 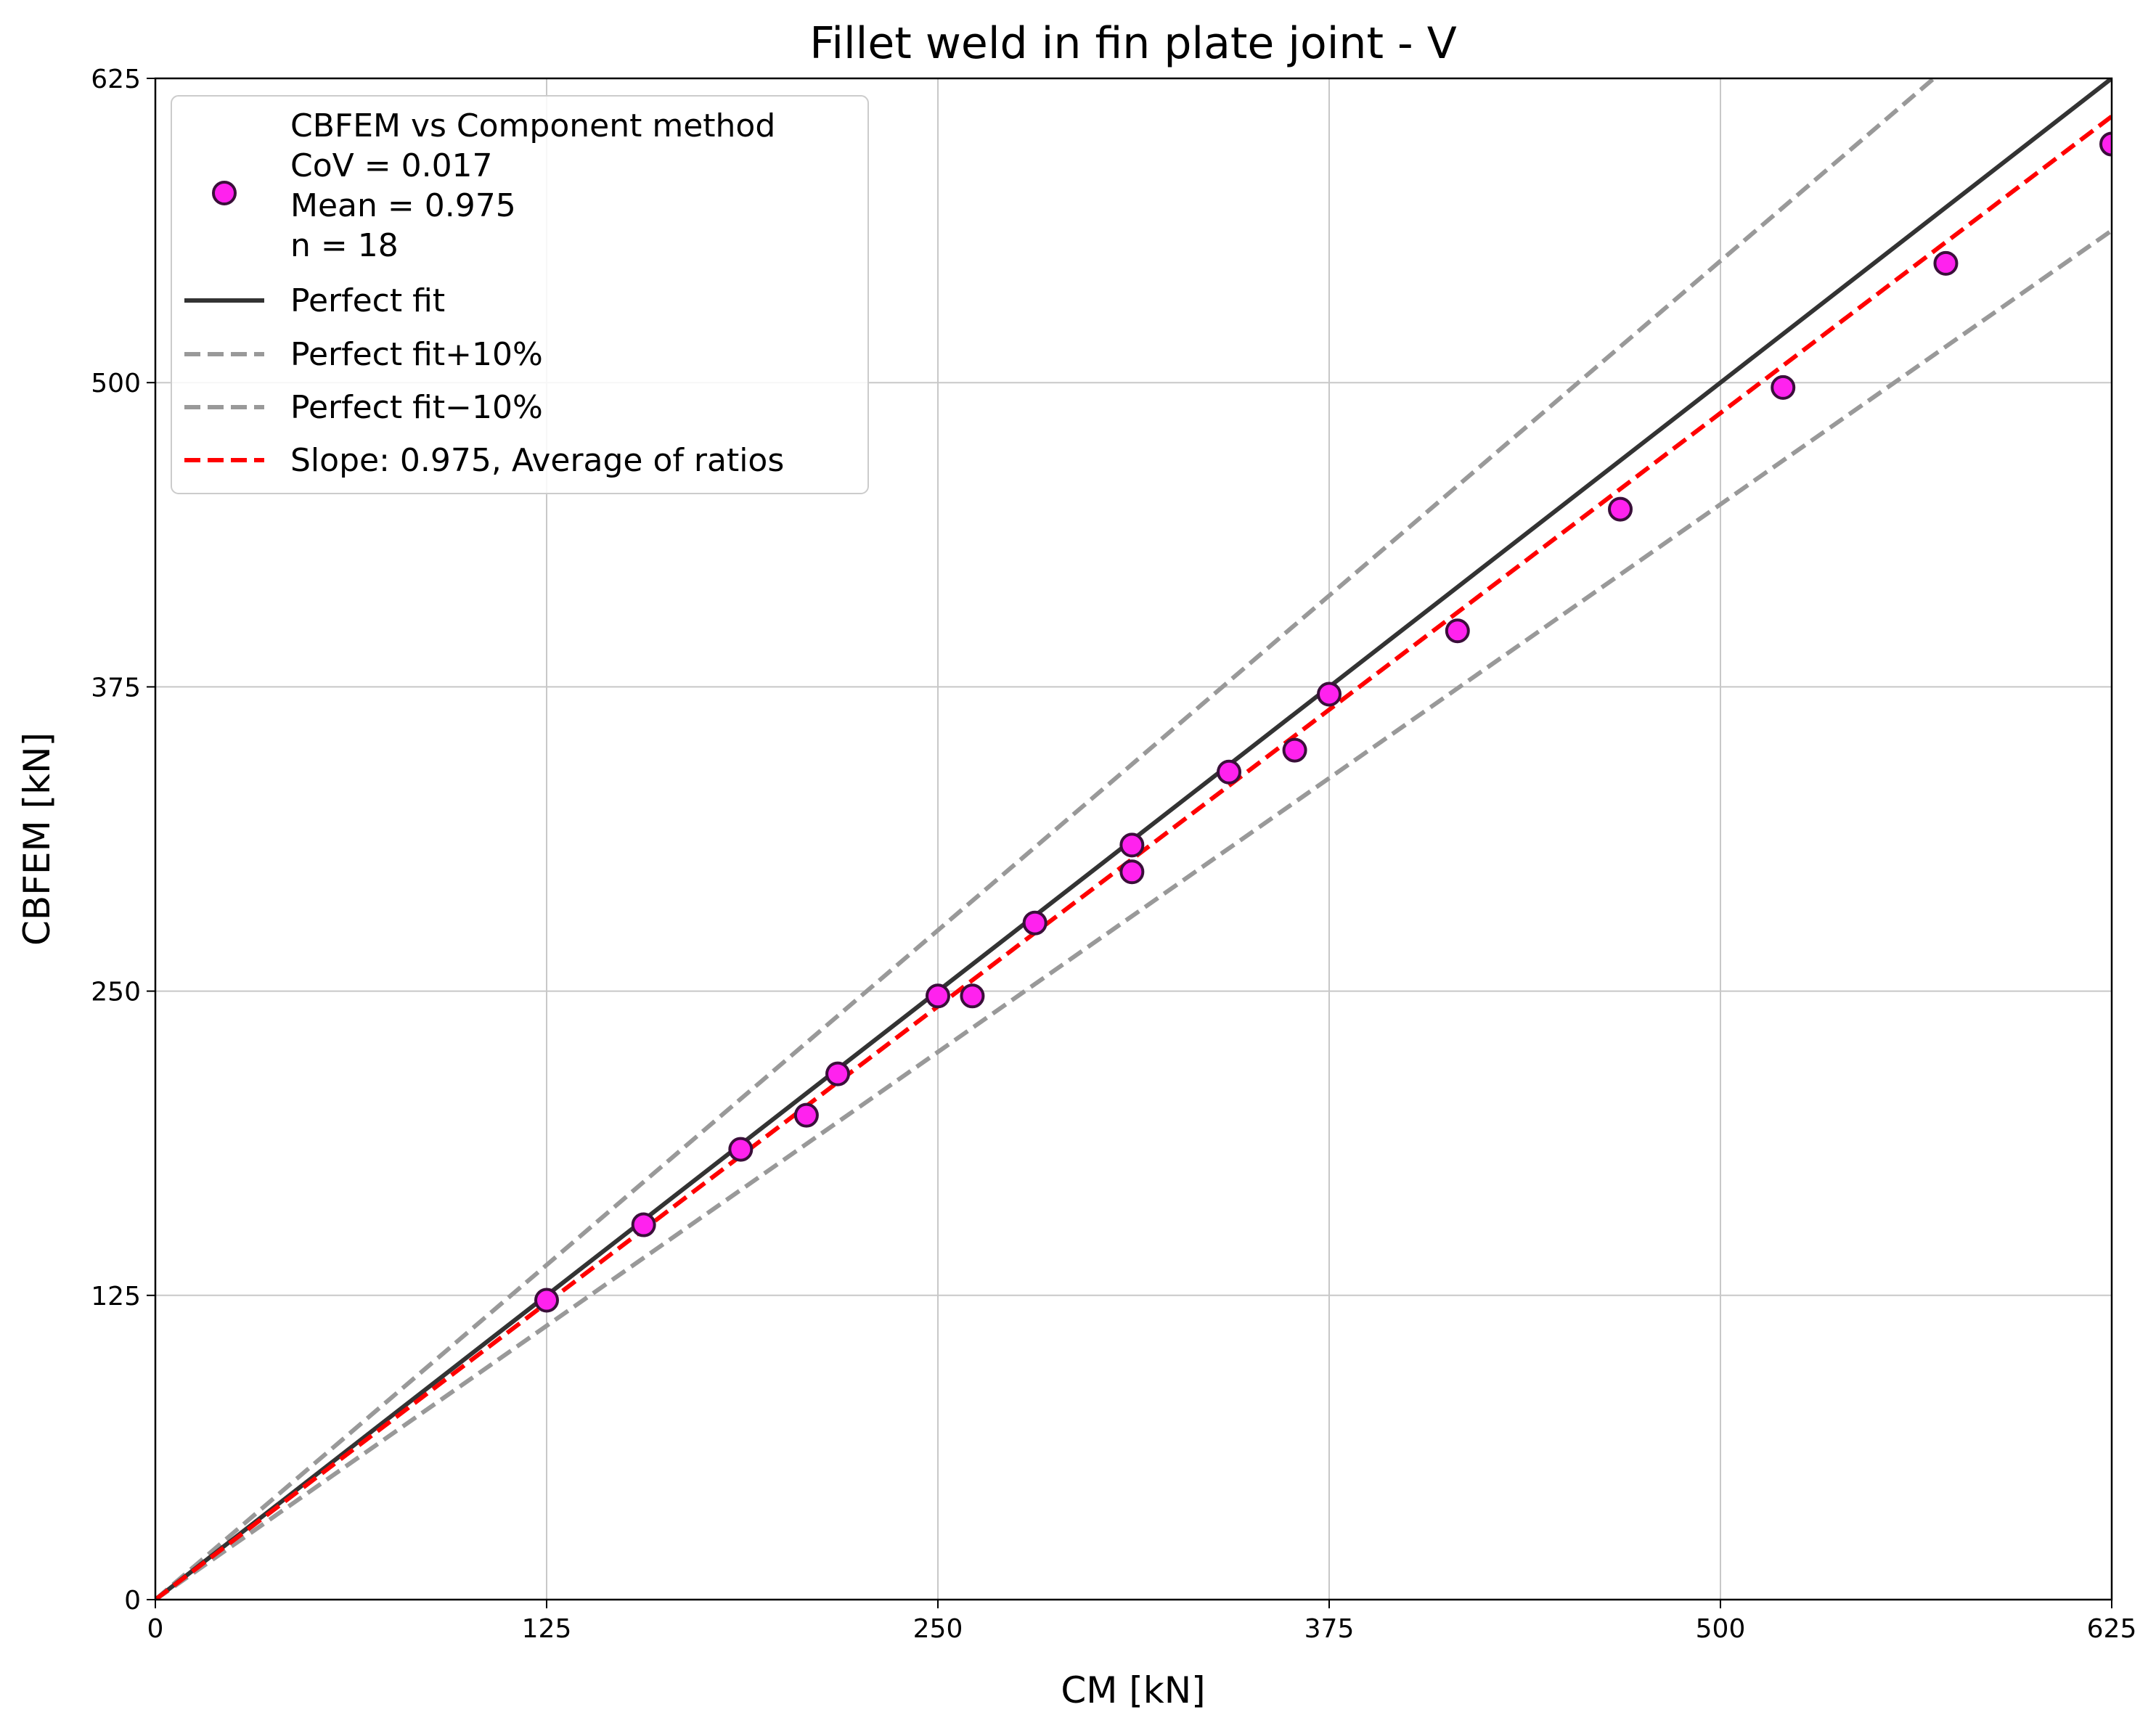 What do you see at coordinates (416, 354) in the screenshot?
I see `legend-label-plus10: Perfect fit+10%` at bounding box center [416, 354].